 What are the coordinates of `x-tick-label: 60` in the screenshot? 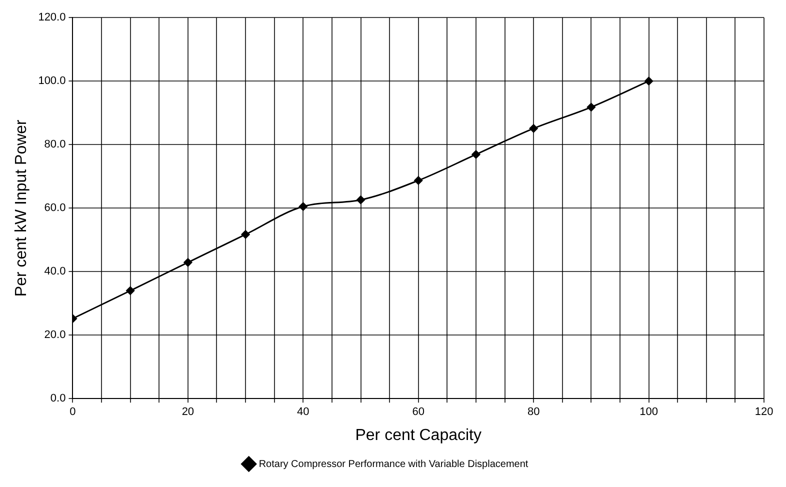 It's located at (418, 412).